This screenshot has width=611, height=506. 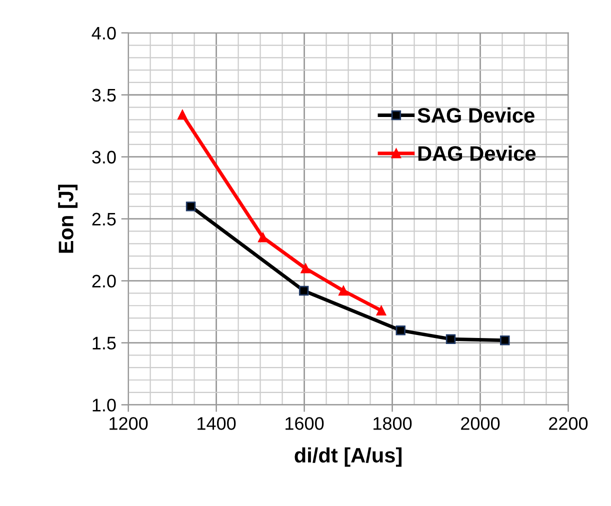 What do you see at coordinates (348, 457) in the screenshot?
I see `x-axis-title: di/dt [A/us]` at bounding box center [348, 457].